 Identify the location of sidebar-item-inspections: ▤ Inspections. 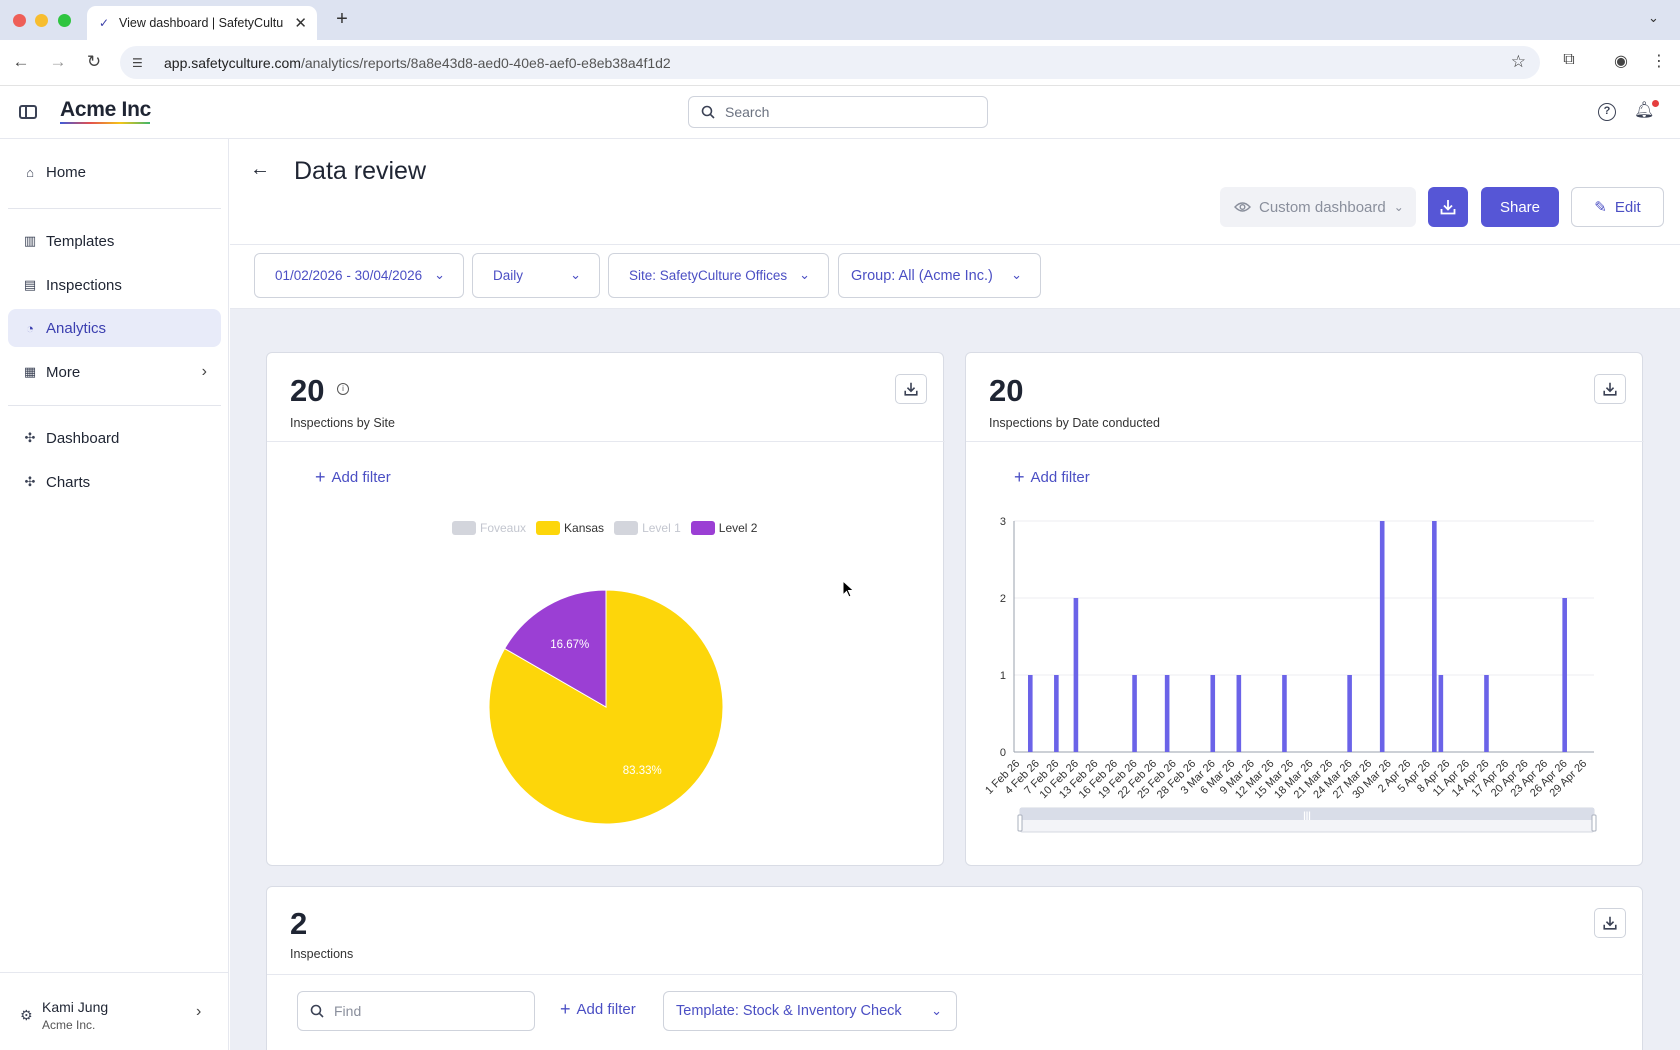
(114, 285).